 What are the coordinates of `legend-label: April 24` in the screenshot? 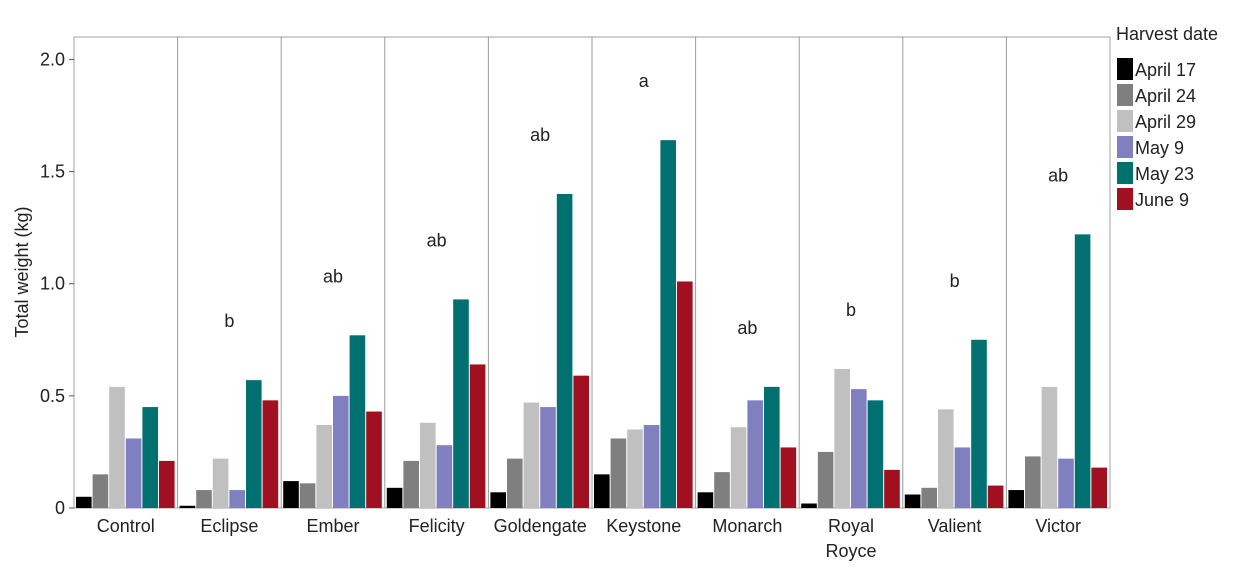 It's located at (1165, 96).